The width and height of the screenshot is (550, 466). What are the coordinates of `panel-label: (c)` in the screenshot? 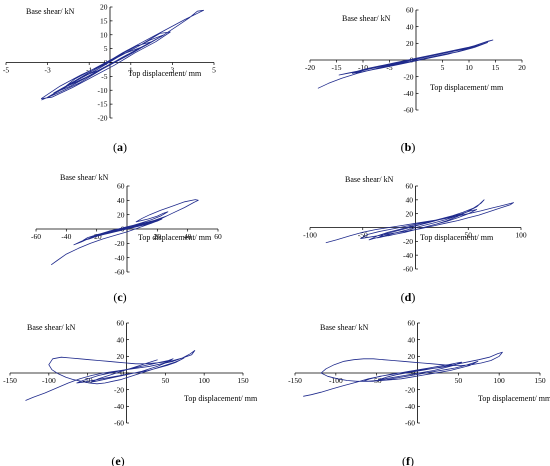 It's located at (119, 297).